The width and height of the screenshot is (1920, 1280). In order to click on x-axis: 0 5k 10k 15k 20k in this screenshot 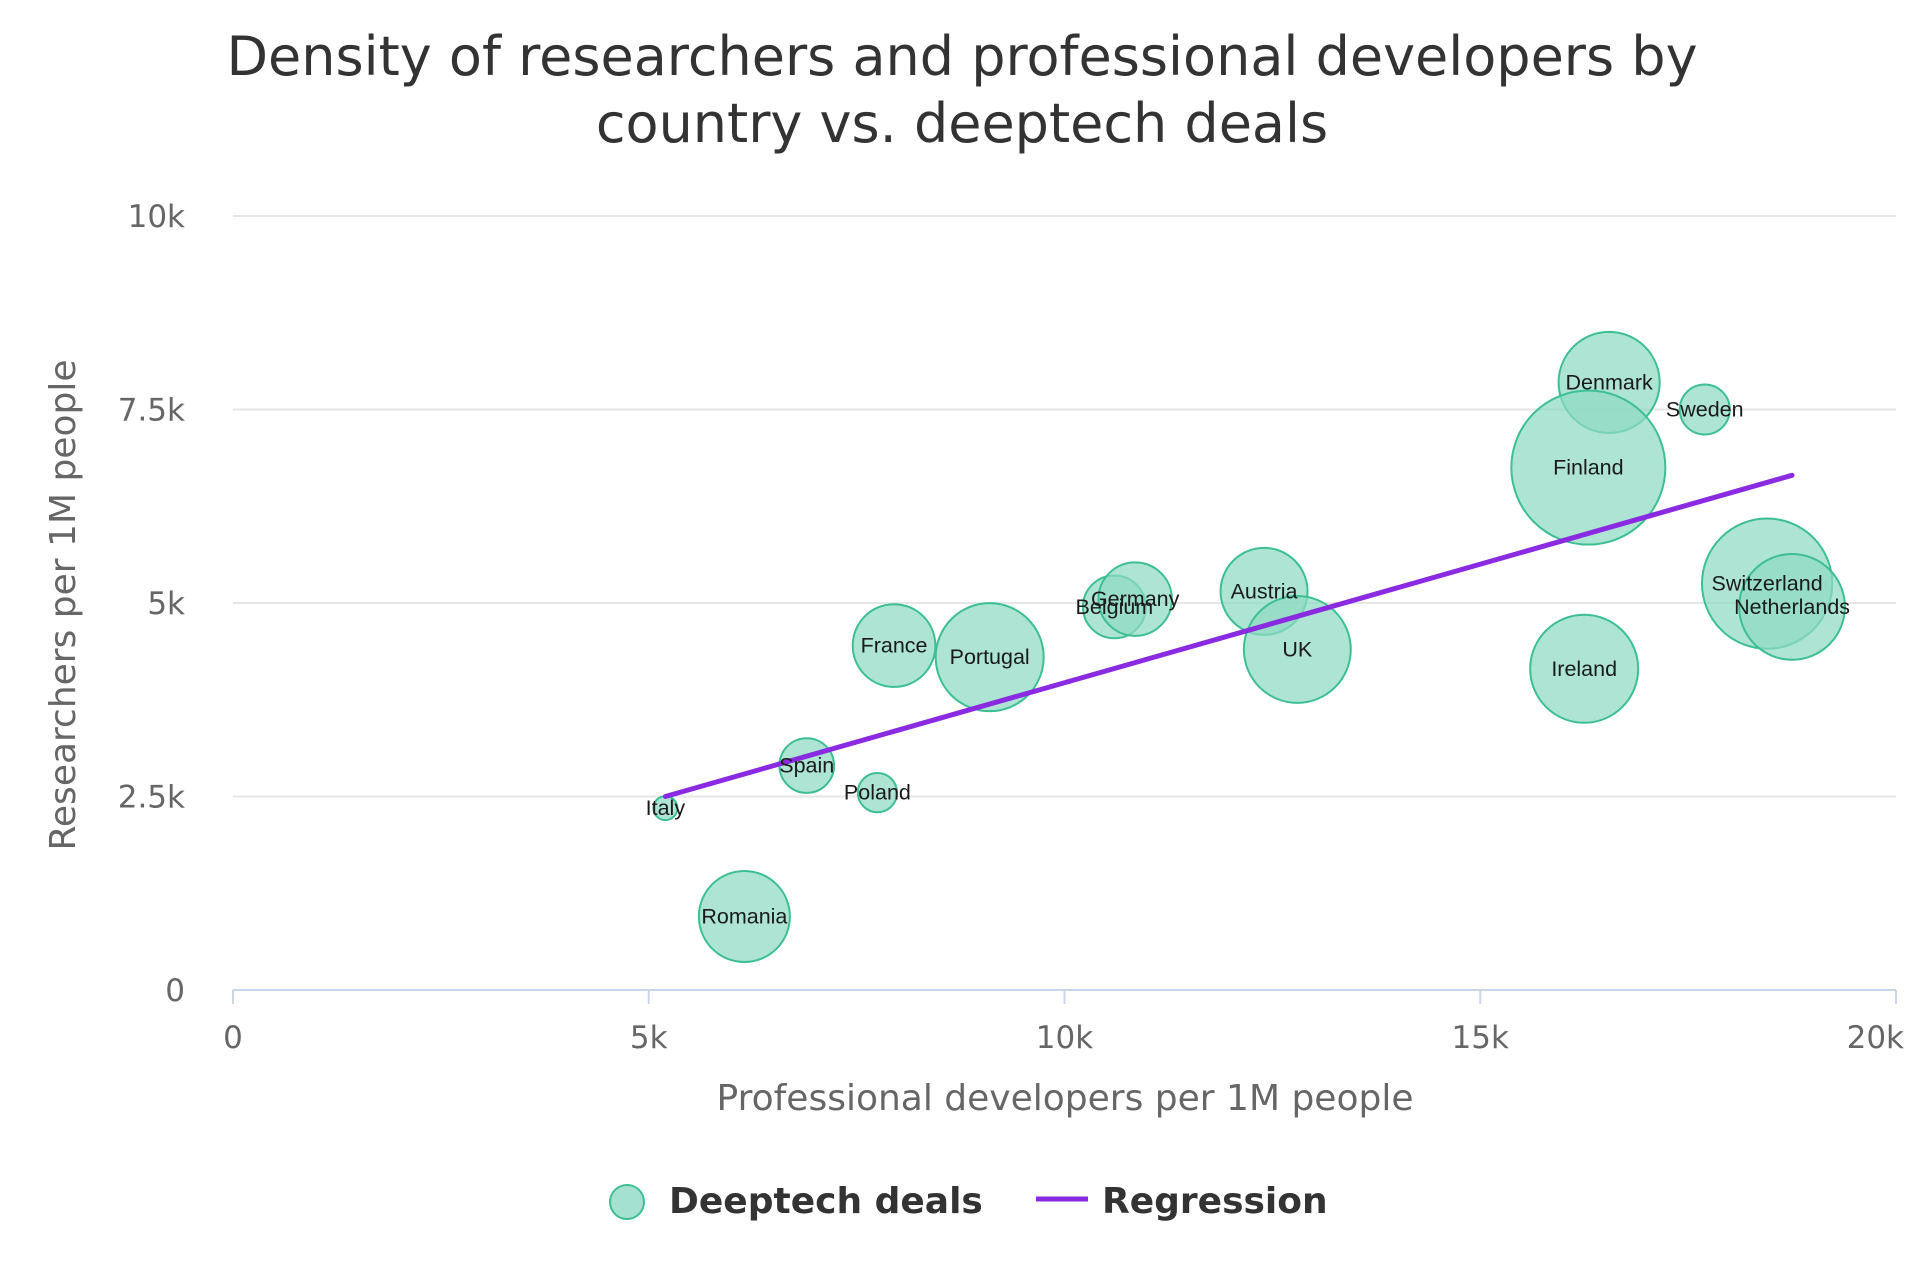, I will do `click(1063, 1022)`.